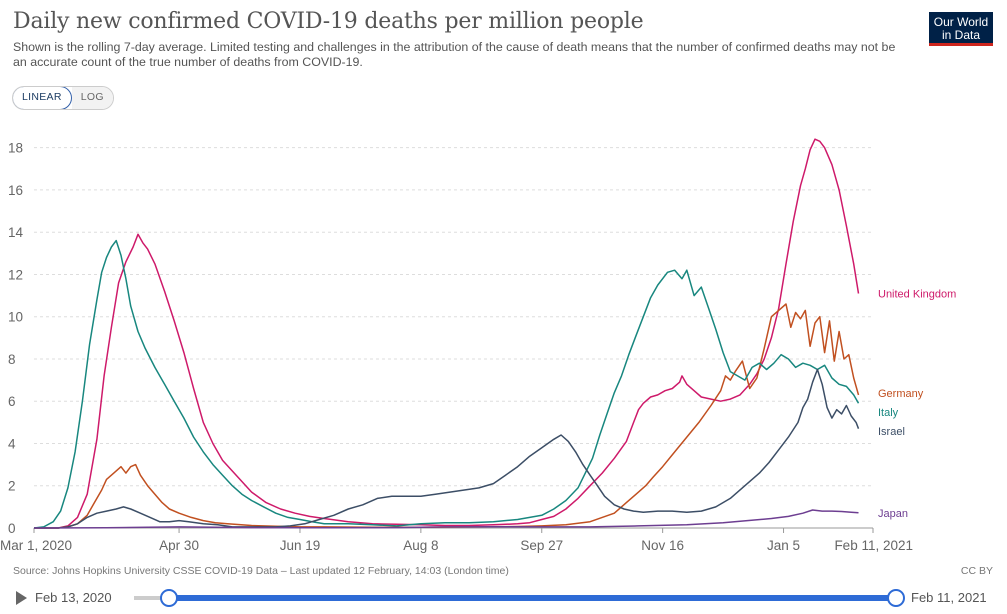  What do you see at coordinates (12, 401) in the screenshot?
I see `y-tick-label: 6` at bounding box center [12, 401].